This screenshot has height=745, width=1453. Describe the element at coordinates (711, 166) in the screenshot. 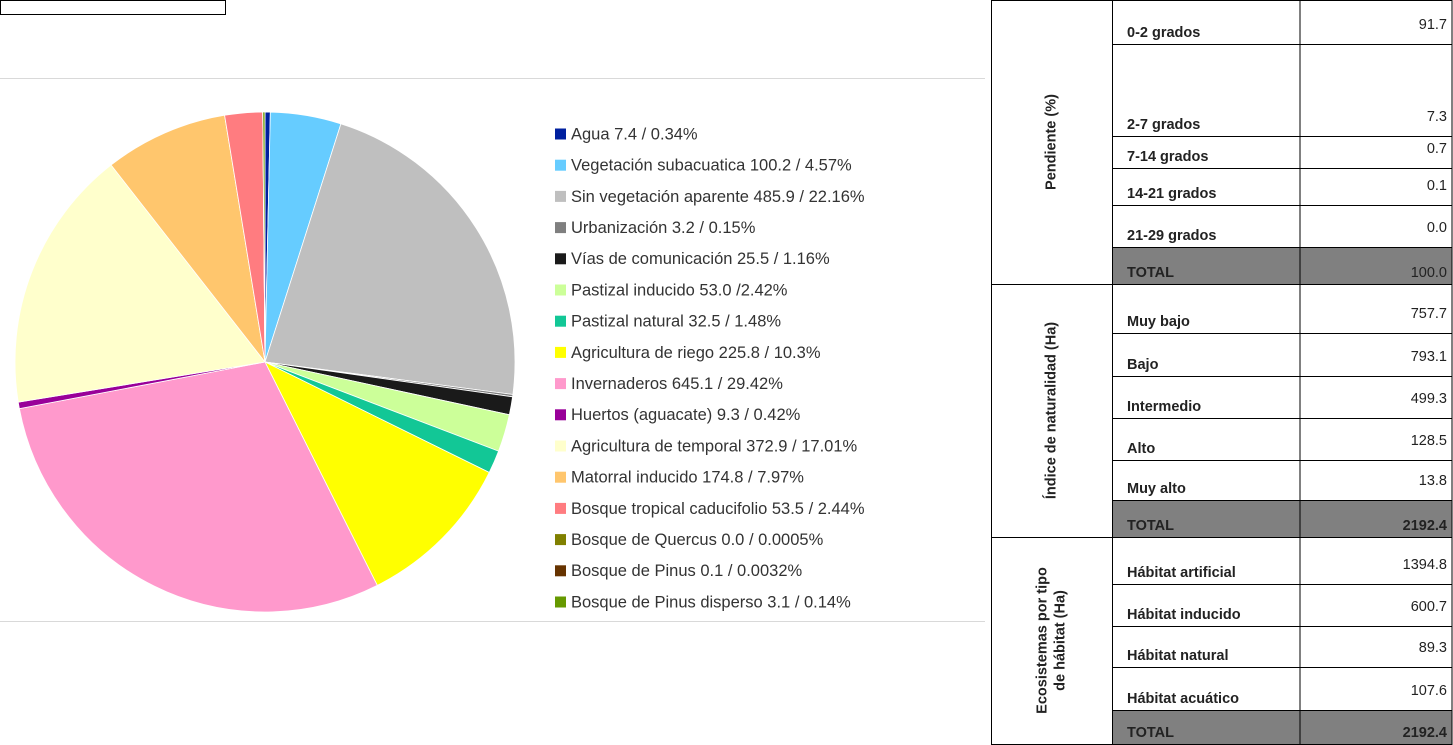

I see `legend-label: Vegetación subacuatica 100.2 / 4.57%` at that location.